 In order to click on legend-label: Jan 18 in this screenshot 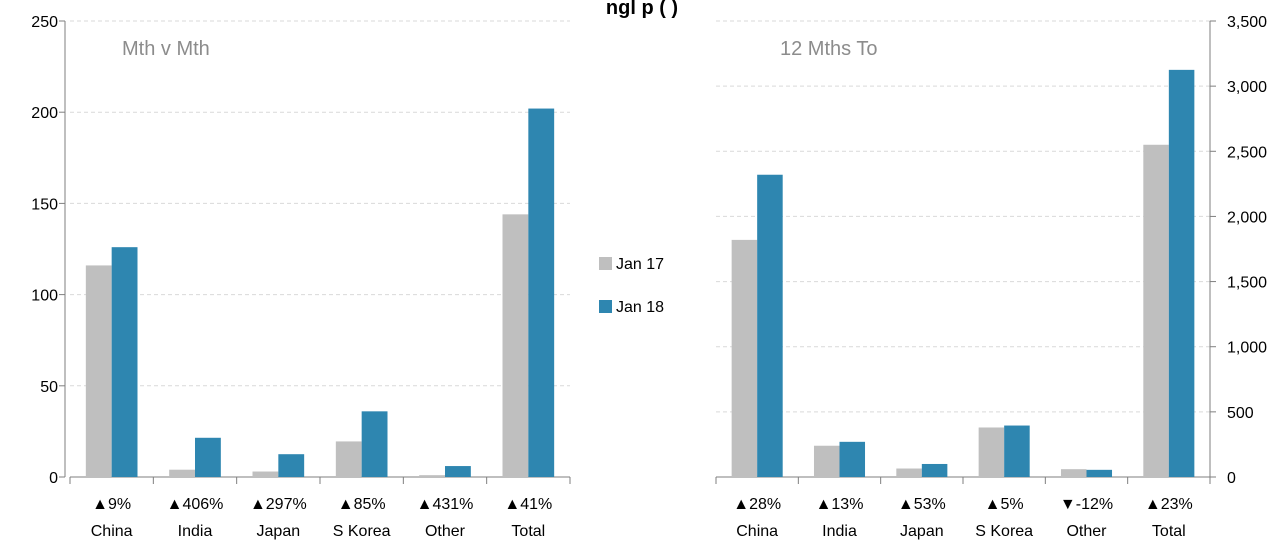, I will do `click(640, 307)`.